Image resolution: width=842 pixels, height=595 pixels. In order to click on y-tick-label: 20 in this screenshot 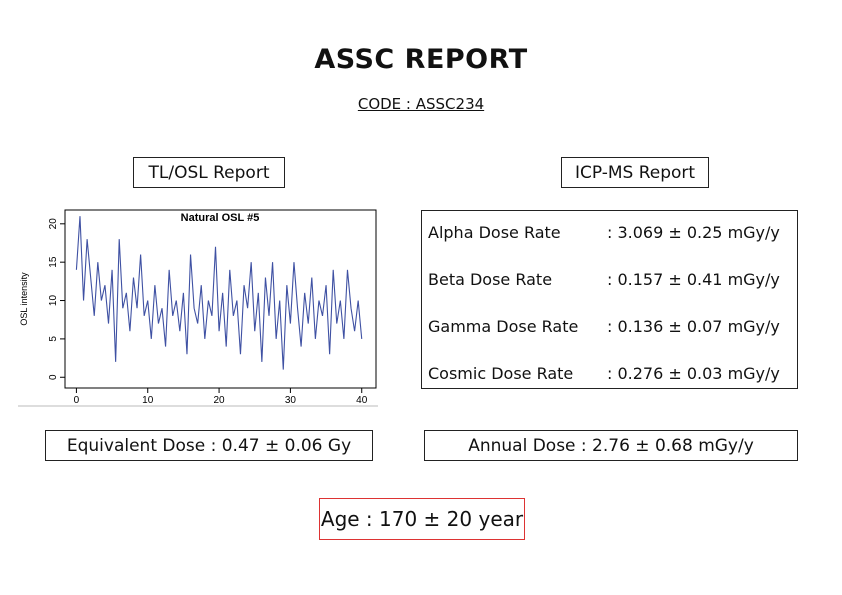, I will do `click(53, 224)`.